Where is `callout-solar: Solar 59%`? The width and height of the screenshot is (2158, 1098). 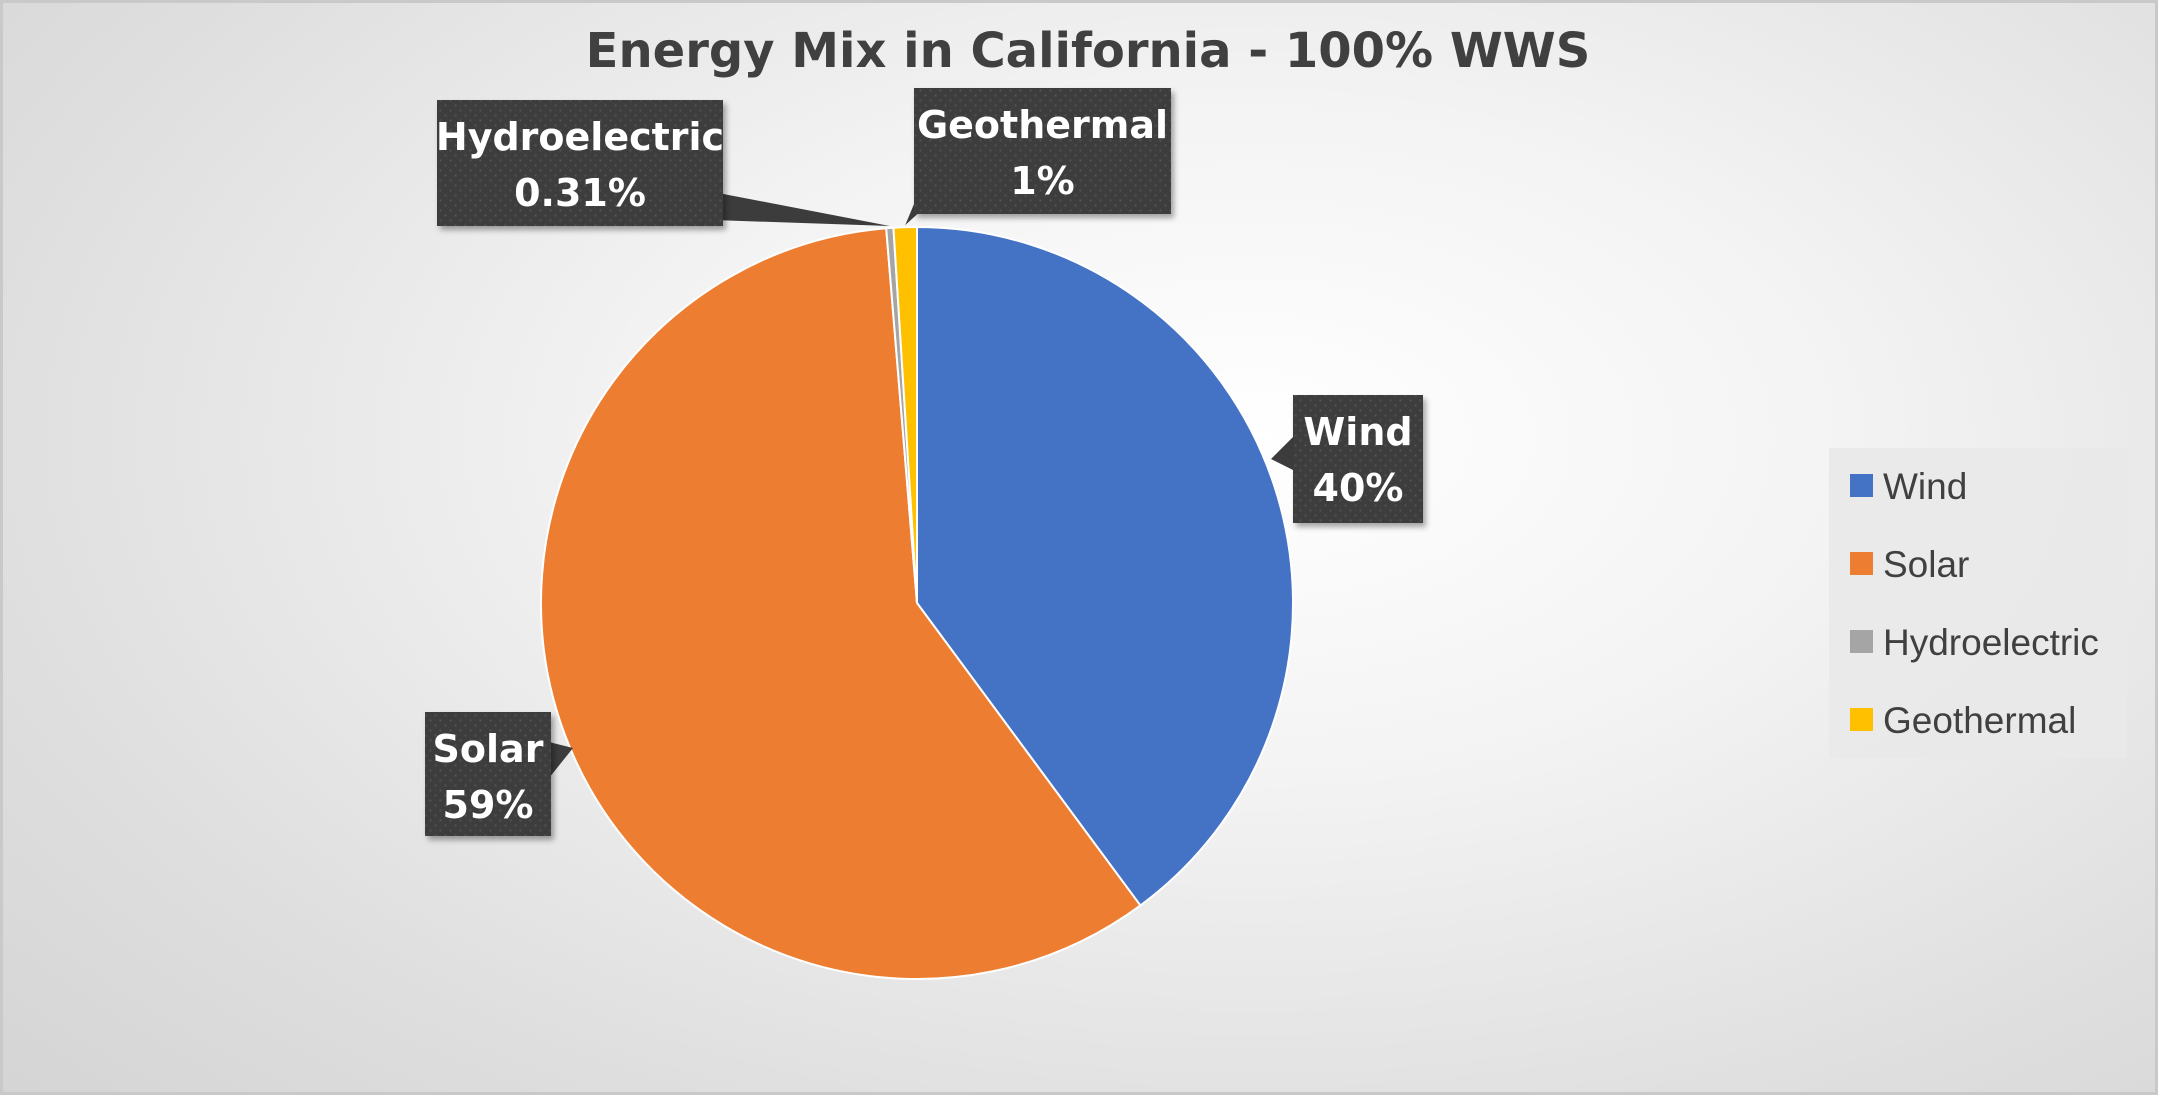
callout-solar: Solar 59% is located at coordinates (499, 774).